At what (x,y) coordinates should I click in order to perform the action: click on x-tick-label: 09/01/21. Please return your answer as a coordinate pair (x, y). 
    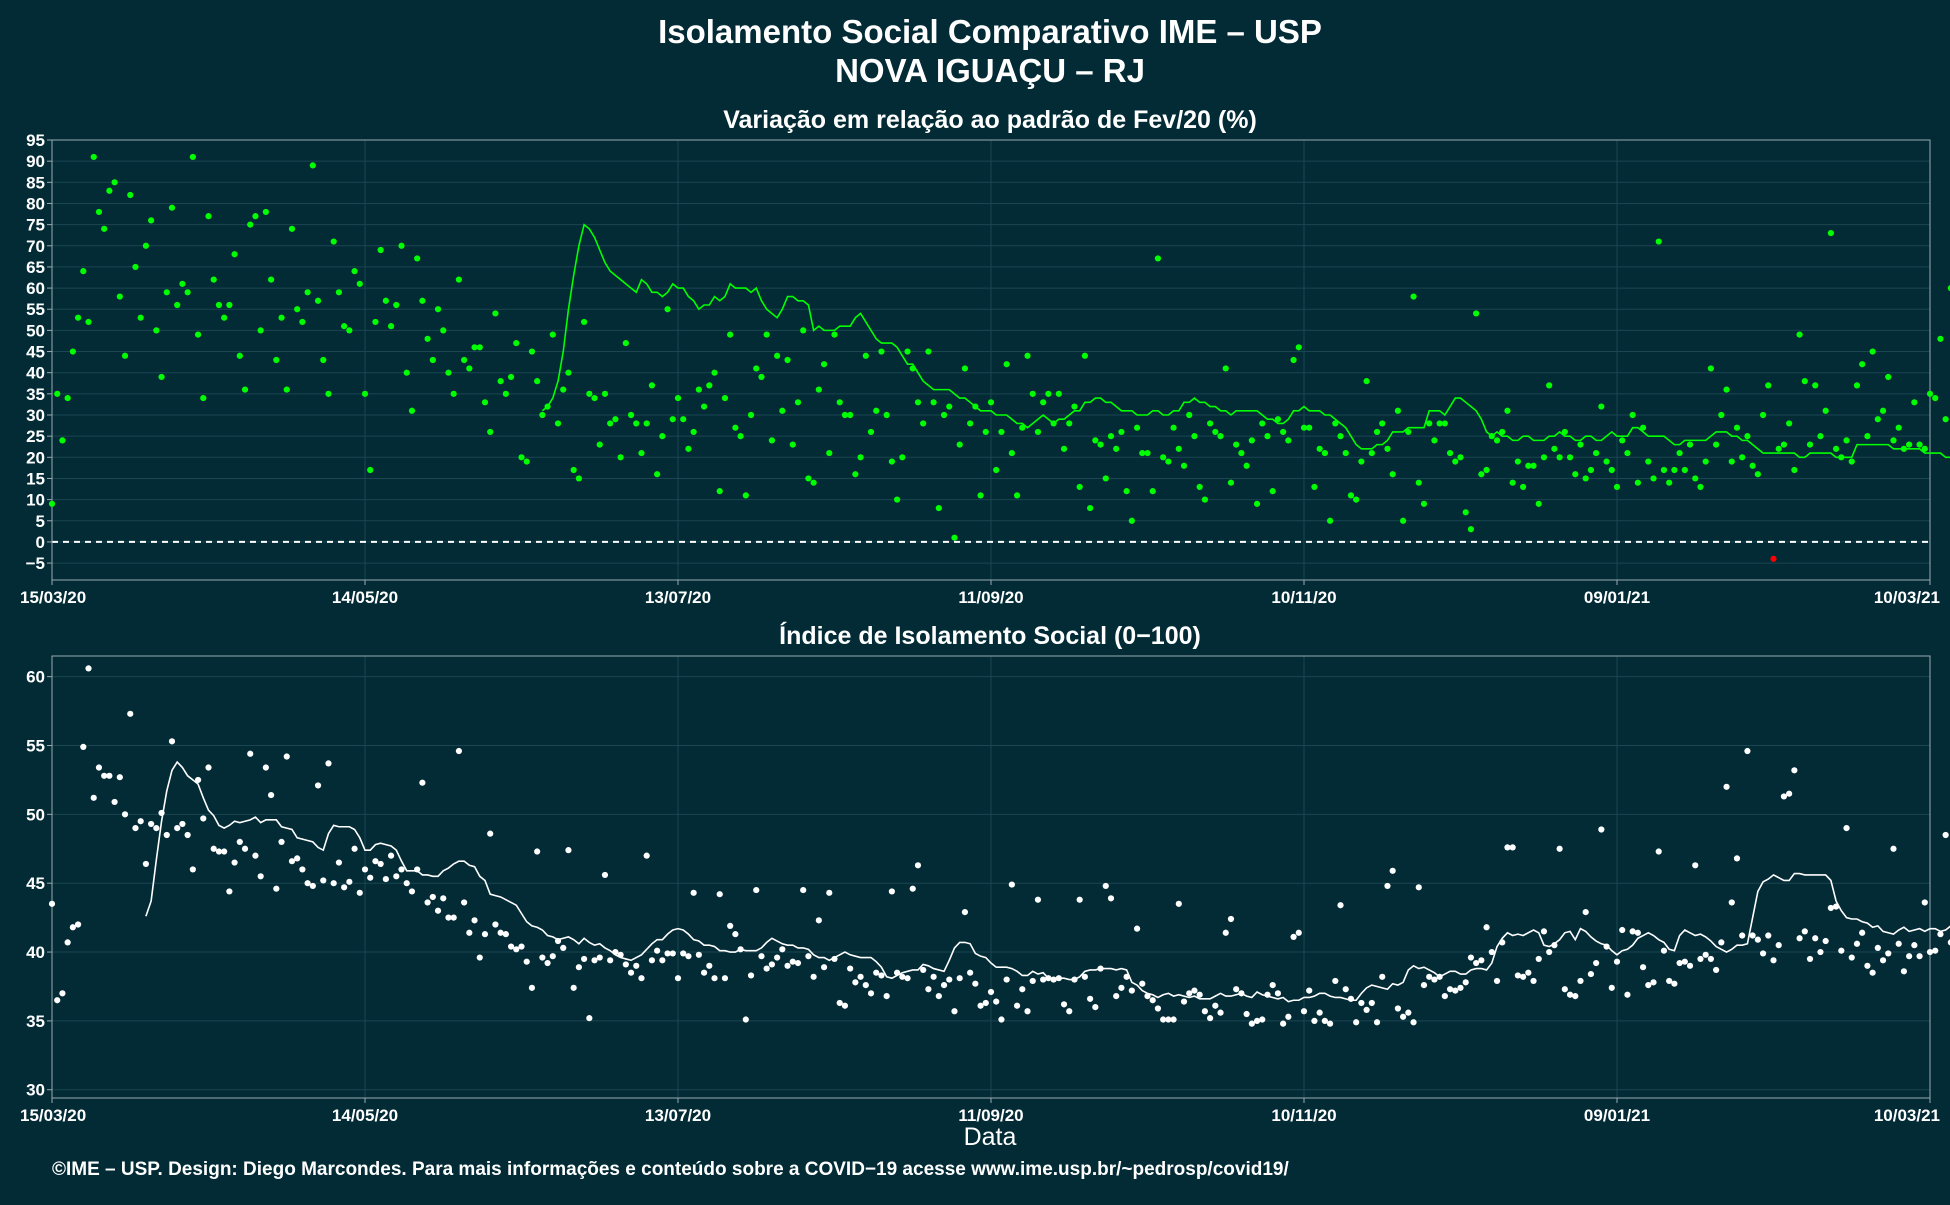
    Looking at the image, I should click on (1617, 597).